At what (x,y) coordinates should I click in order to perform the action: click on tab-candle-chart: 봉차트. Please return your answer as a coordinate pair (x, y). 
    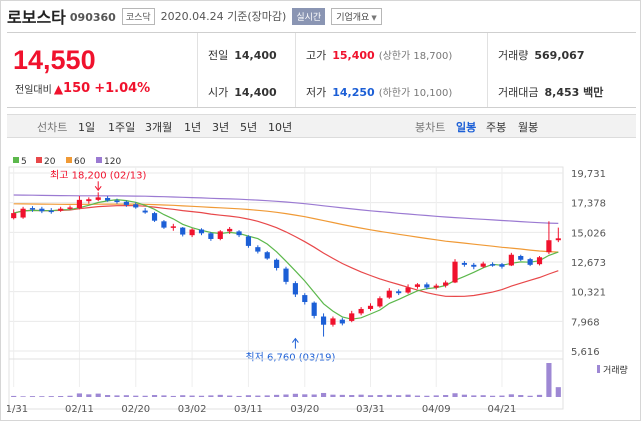
    Looking at the image, I should click on (430, 127).